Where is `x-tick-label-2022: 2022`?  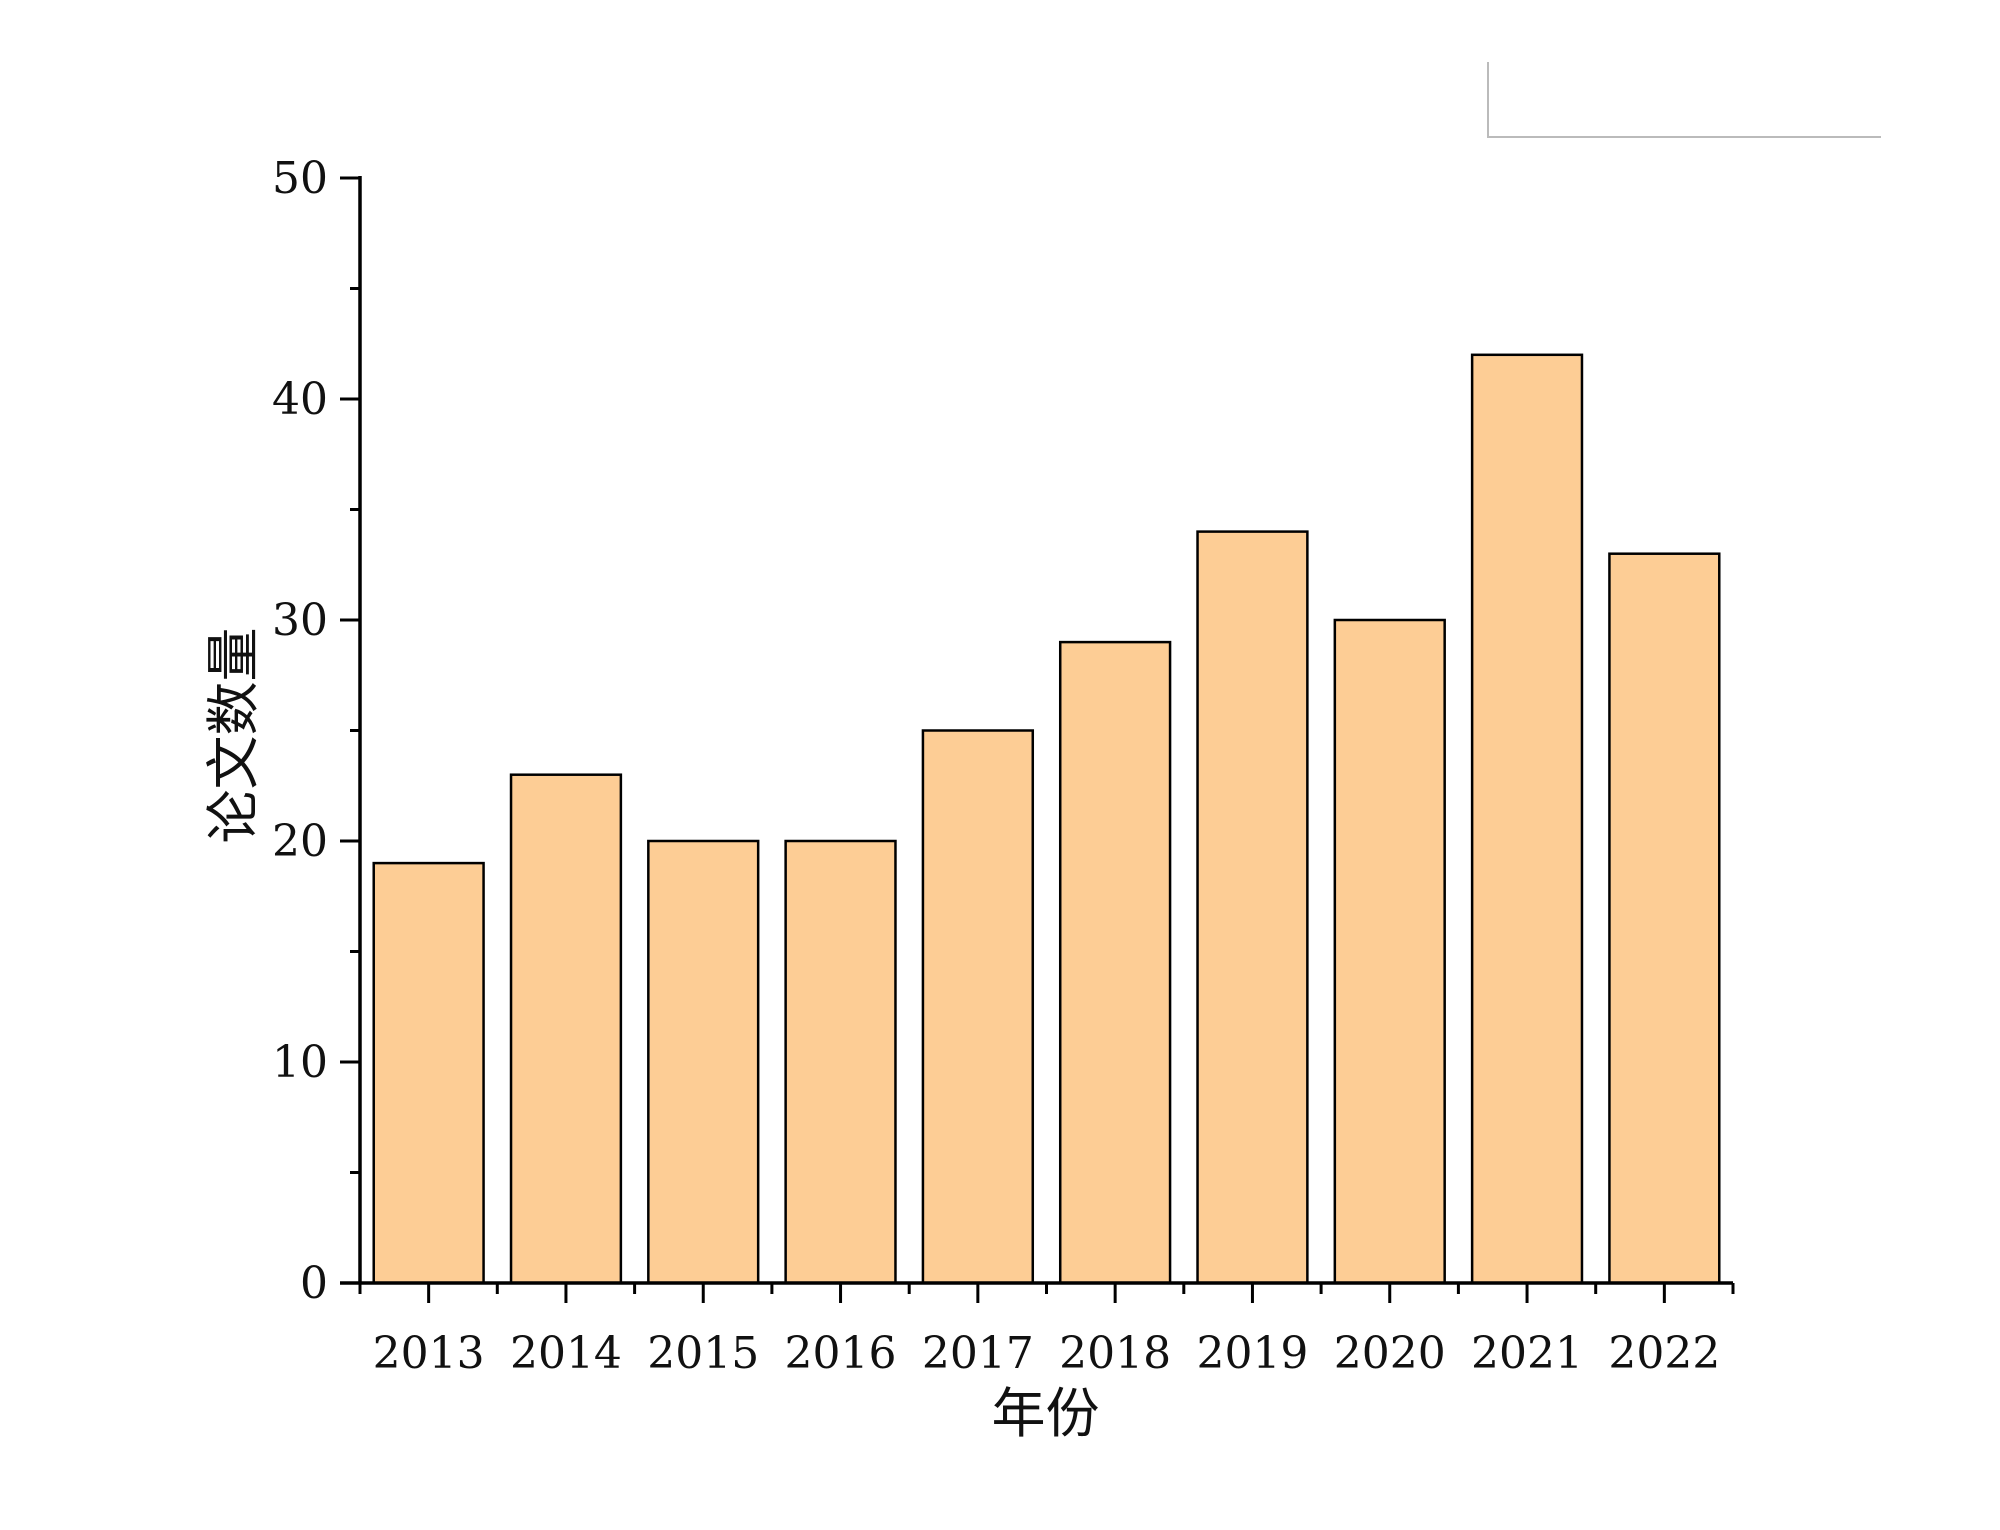 x-tick-label-2022: 2022 is located at coordinates (1664, 1353).